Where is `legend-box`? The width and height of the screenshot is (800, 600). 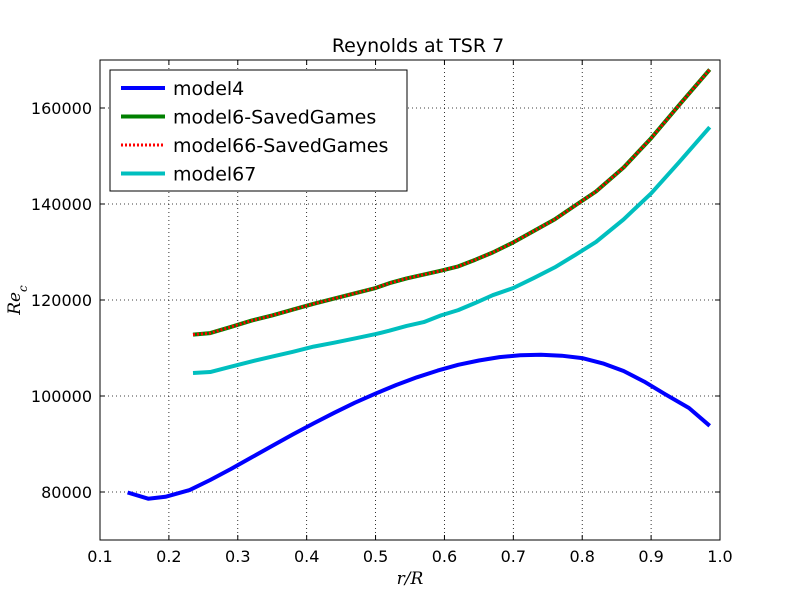
legend-box is located at coordinates (258, 130).